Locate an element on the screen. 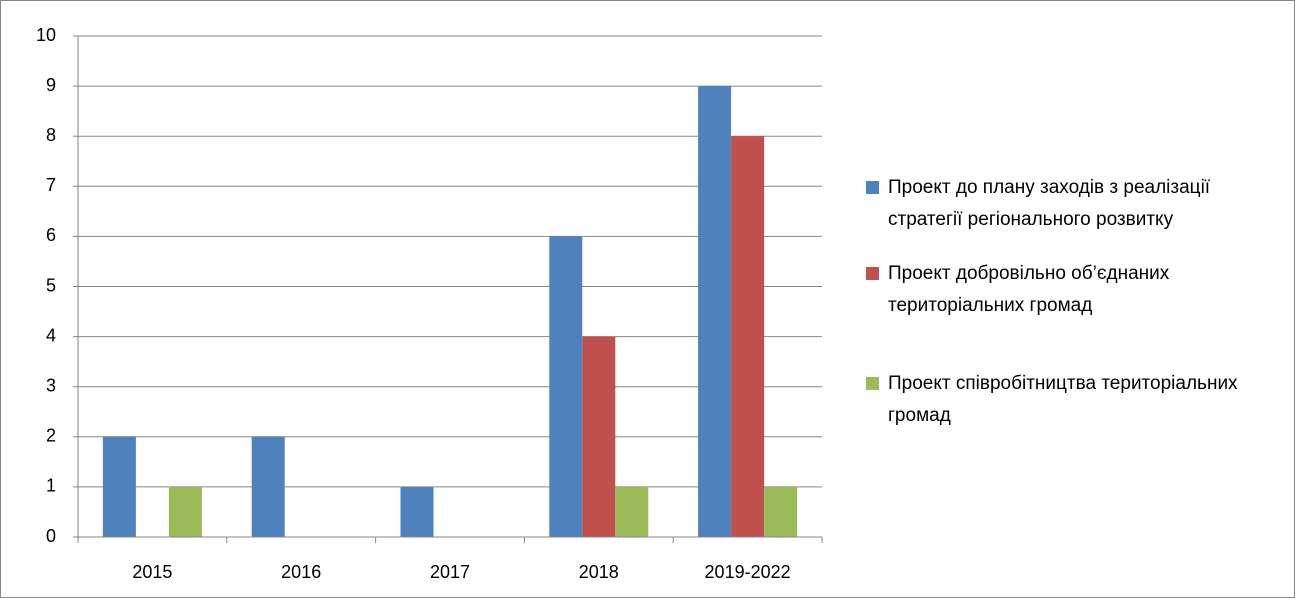 The image size is (1295, 598). y-tick-label: 4 is located at coordinates (51, 335).